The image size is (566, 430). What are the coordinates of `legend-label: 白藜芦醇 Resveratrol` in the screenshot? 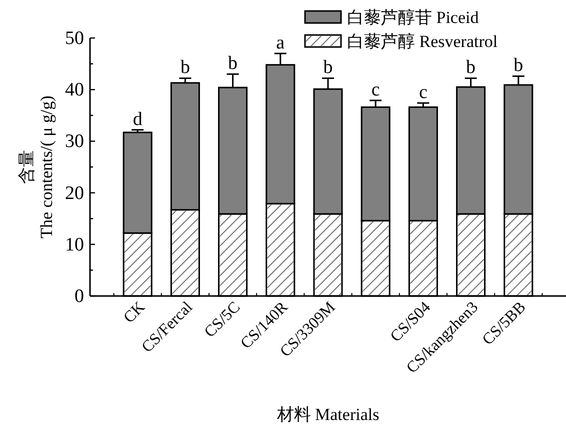 It's located at (422, 41).